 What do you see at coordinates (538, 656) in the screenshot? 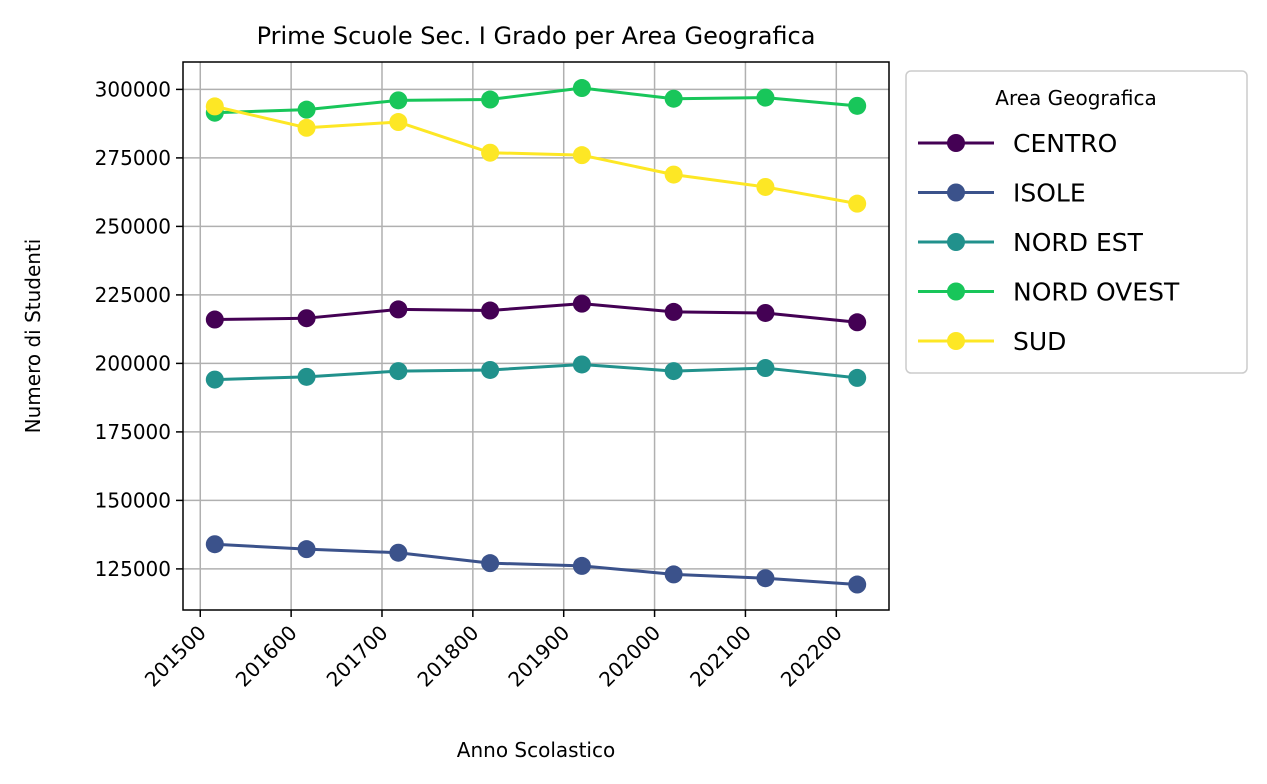
I see `x-tick-label: 201900` at bounding box center [538, 656].